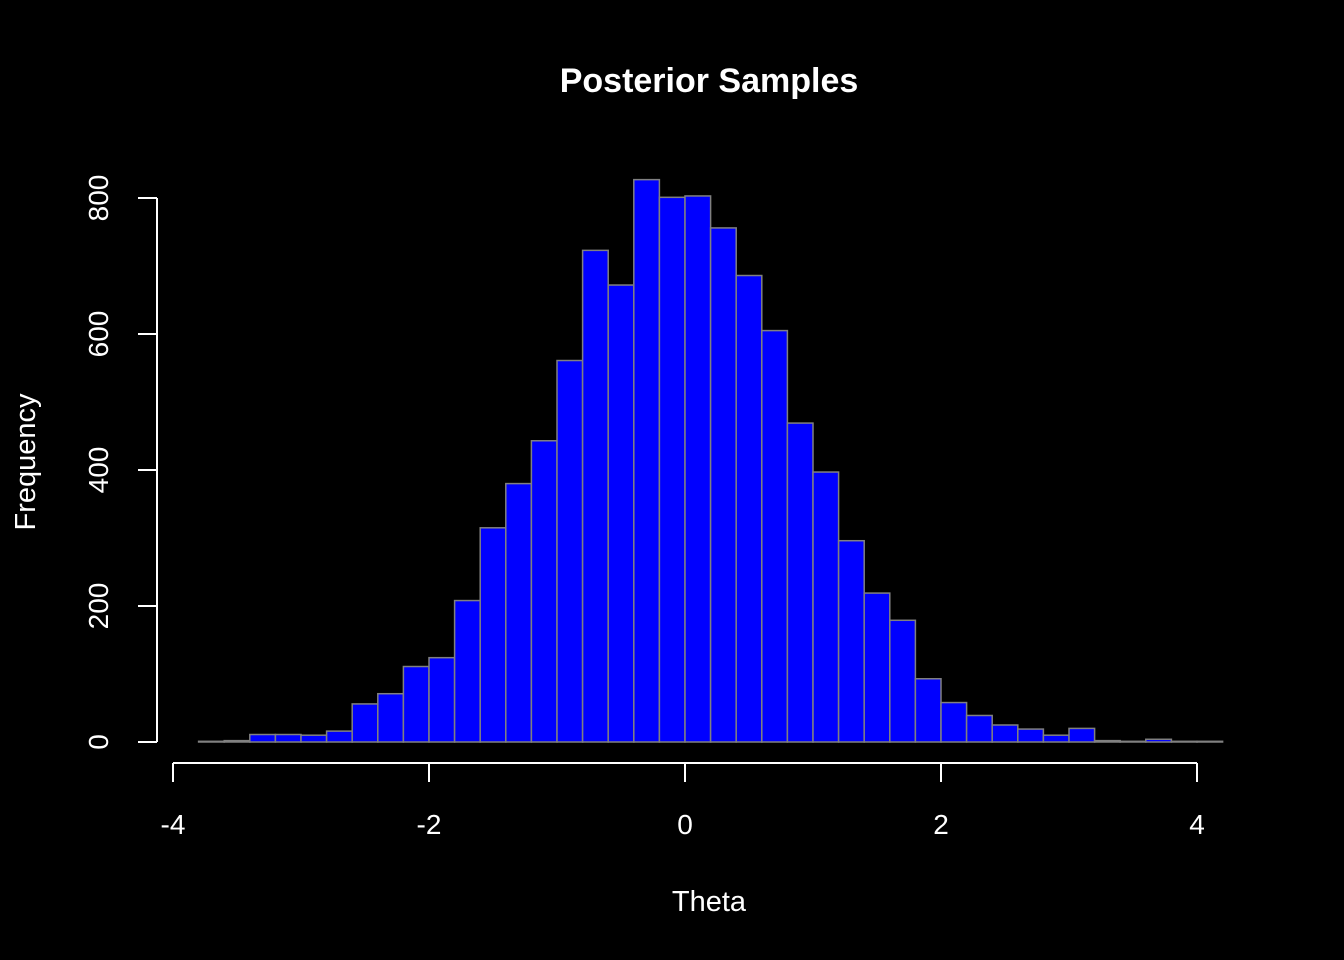  I want to click on y-tick-label: 0, so click(98, 742).